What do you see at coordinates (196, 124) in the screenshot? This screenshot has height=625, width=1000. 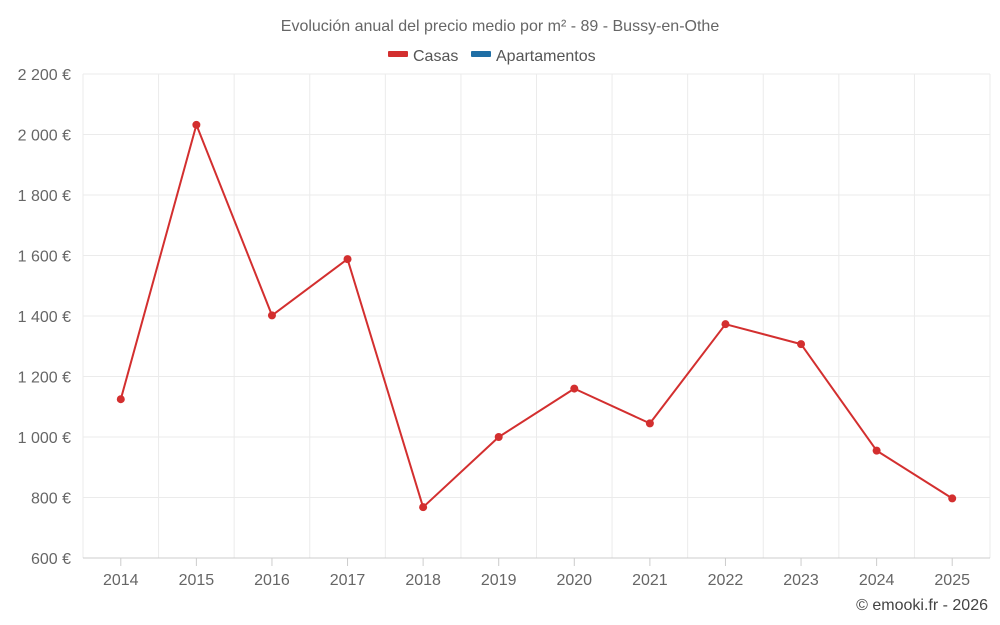 I see `data-point-casas-2015` at bounding box center [196, 124].